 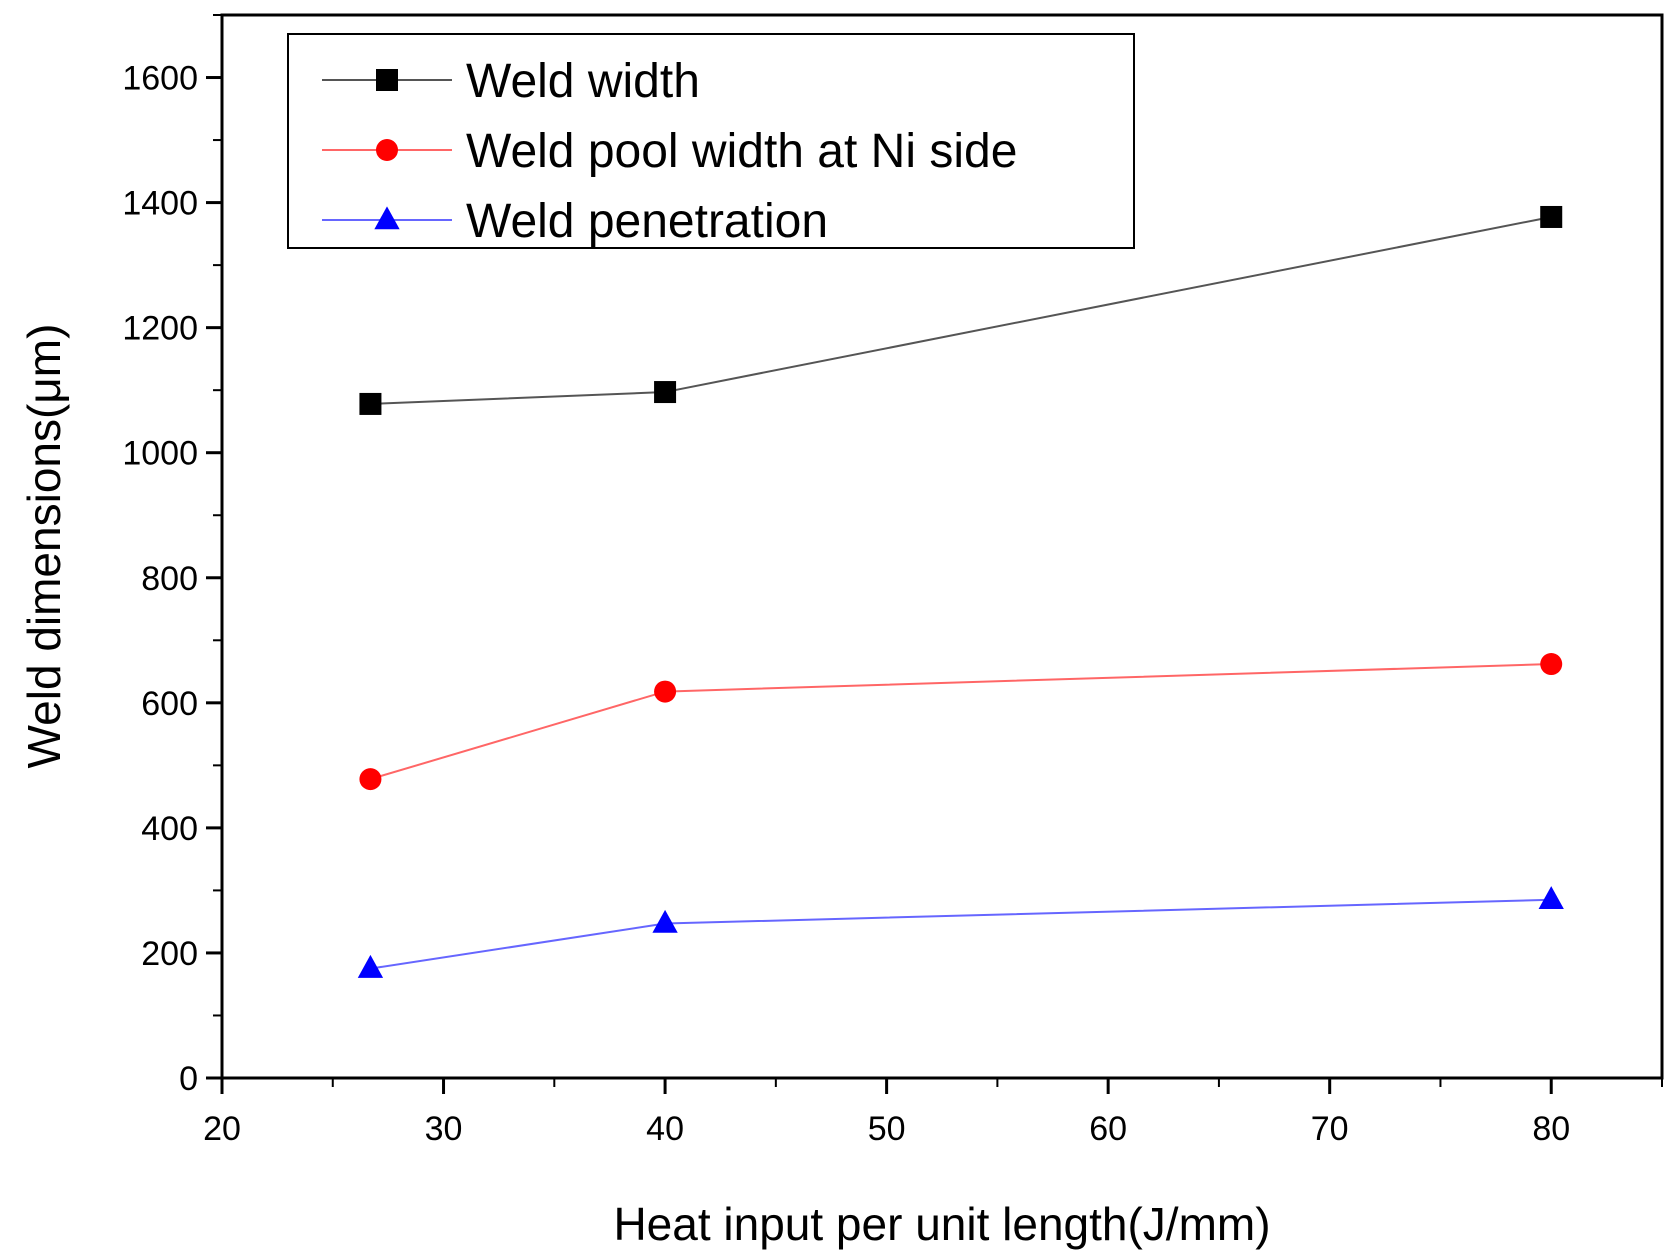 I want to click on series-weld-penetration, so click(x=960, y=932).